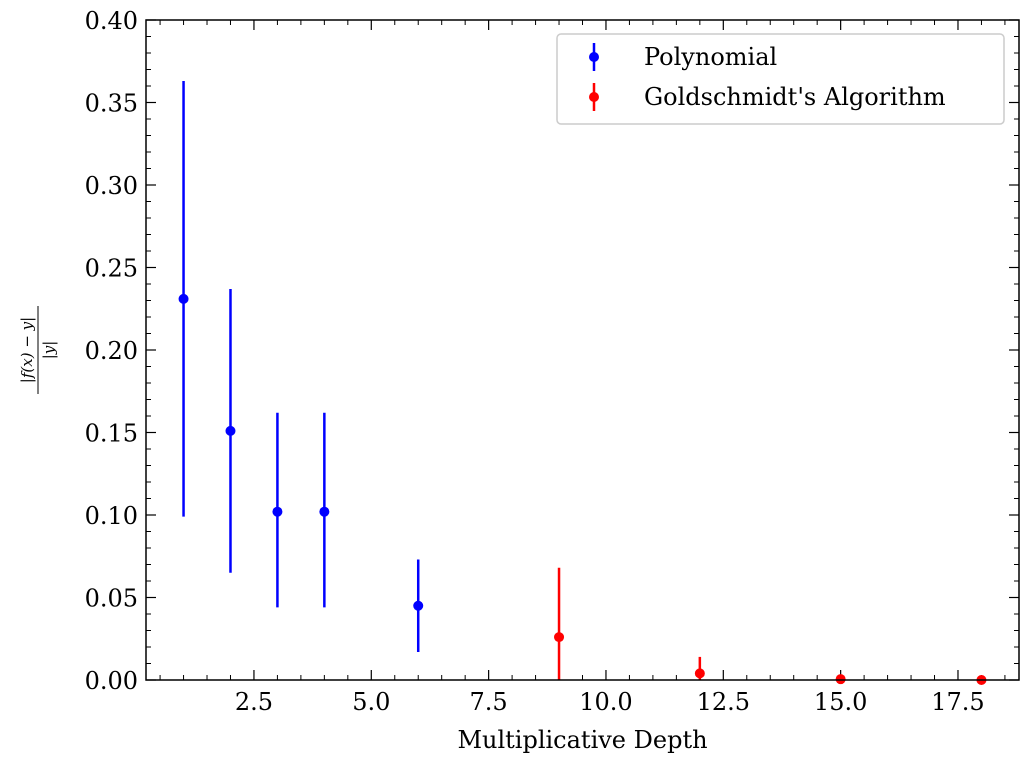 The image size is (1028, 764). What do you see at coordinates (957, 702) in the screenshot?
I see `x-tick-label: 17.5` at bounding box center [957, 702].